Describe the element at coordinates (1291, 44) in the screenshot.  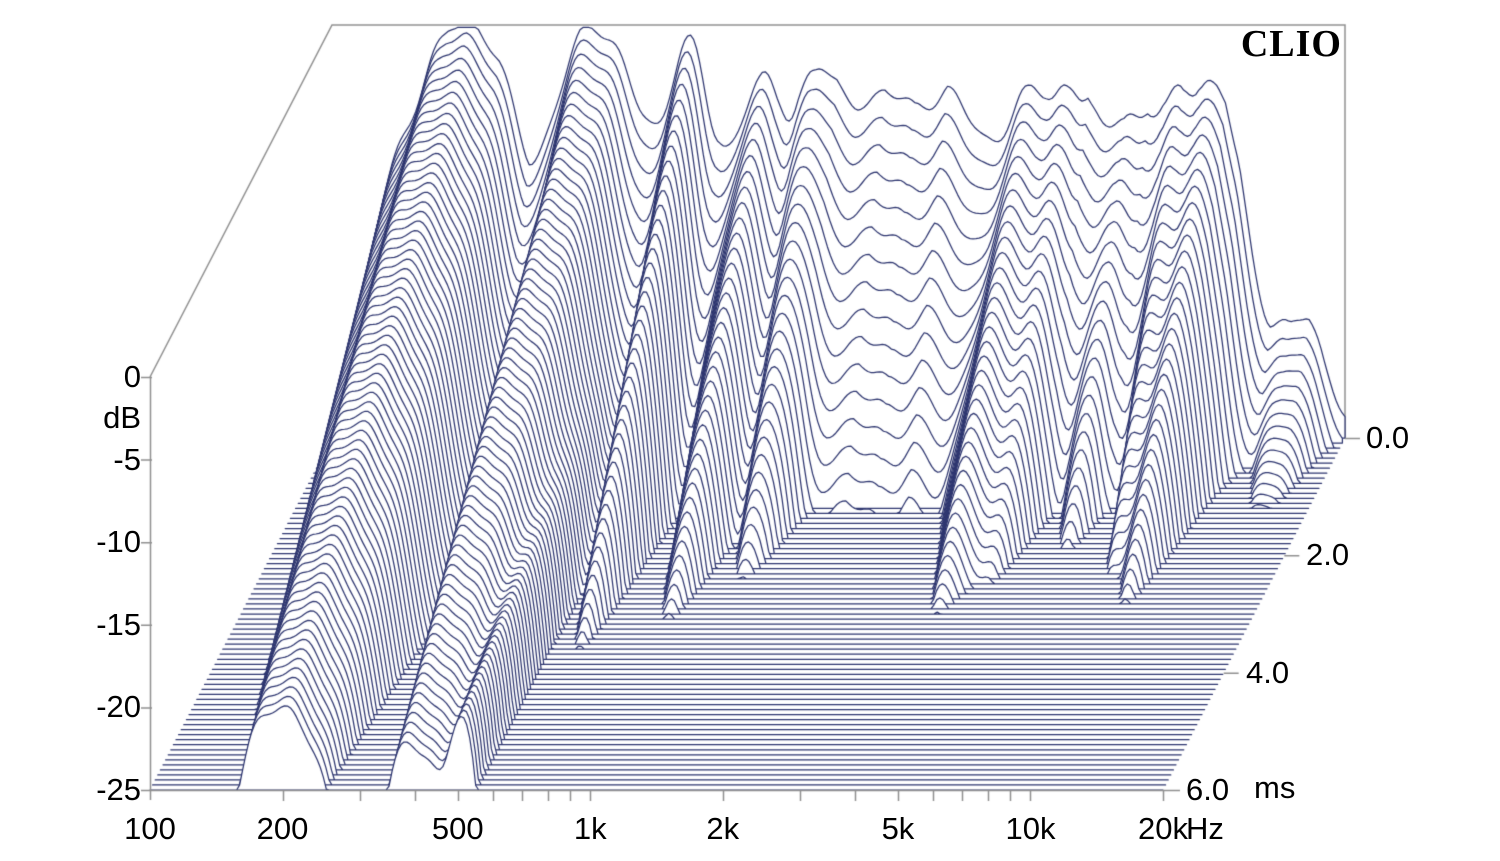
I see `clio-logo: CLIO` at that location.